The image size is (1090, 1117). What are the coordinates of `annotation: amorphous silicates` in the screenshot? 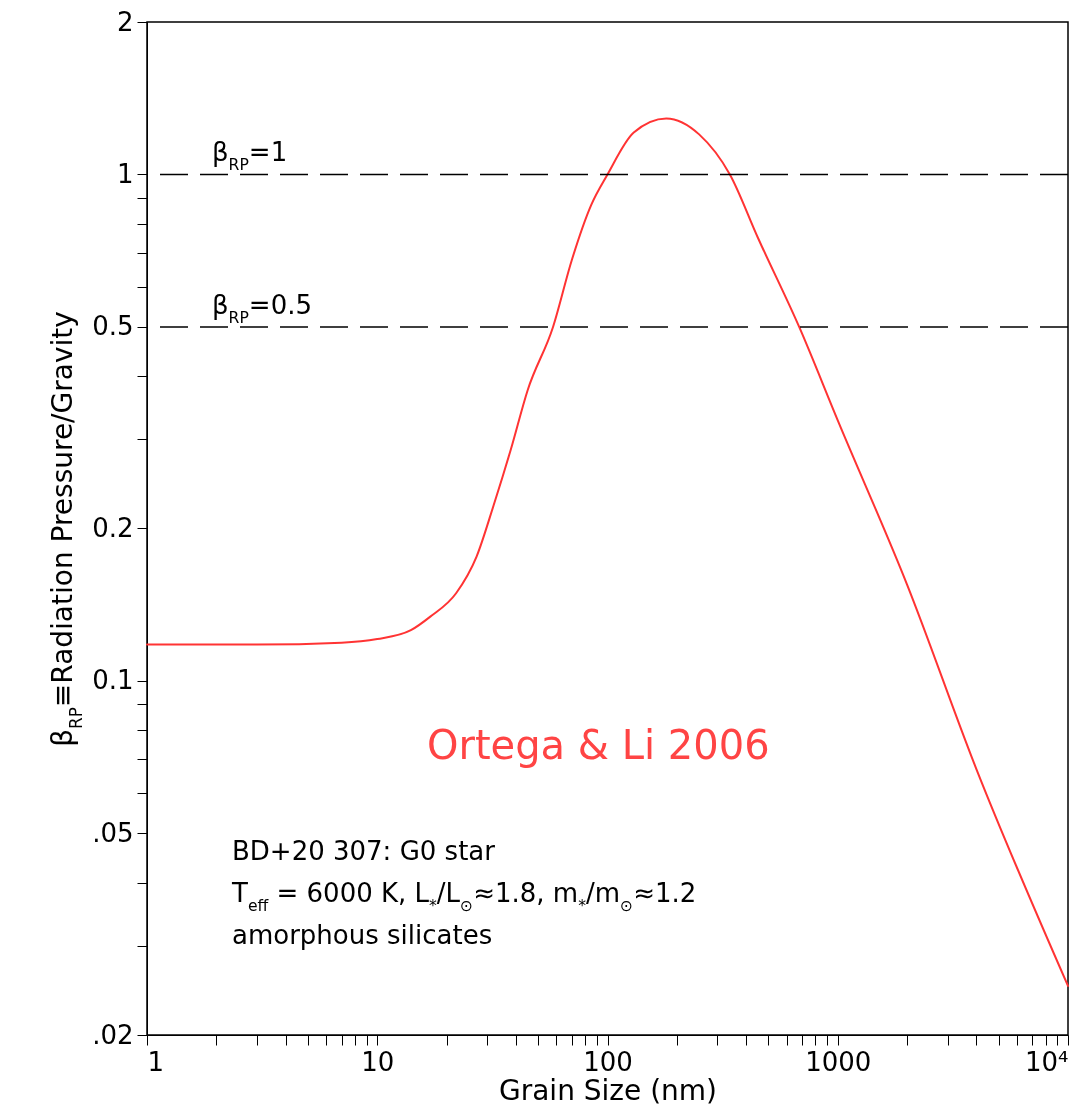 It's located at (362, 935).